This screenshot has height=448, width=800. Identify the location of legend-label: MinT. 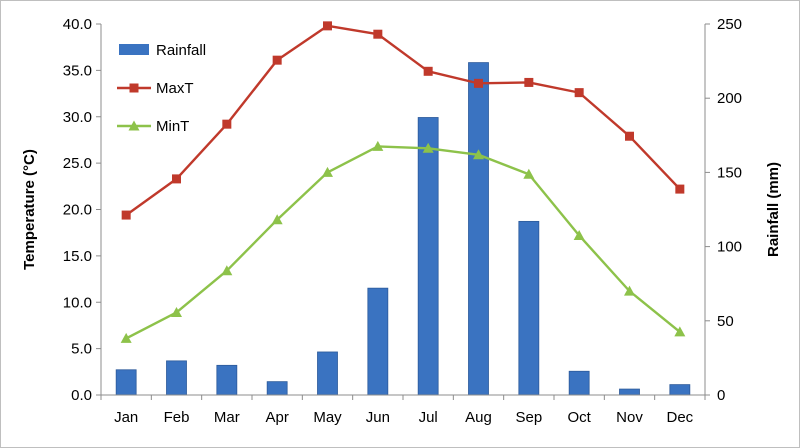
(172, 126).